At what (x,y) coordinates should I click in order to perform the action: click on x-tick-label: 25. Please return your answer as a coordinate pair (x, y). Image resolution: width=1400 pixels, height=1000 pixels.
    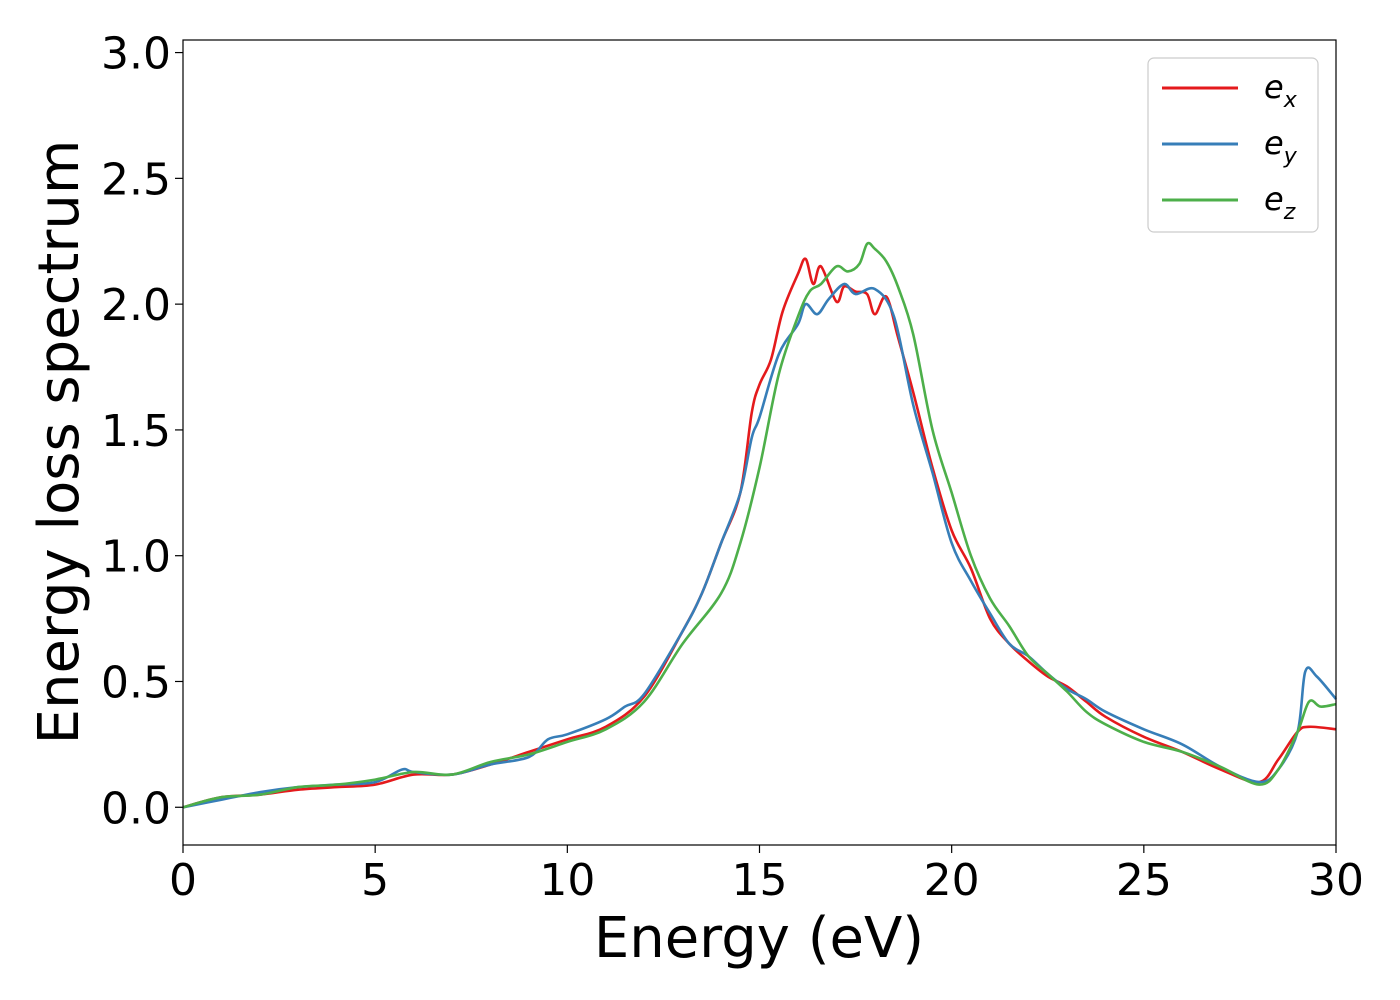
    Looking at the image, I should click on (1144, 880).